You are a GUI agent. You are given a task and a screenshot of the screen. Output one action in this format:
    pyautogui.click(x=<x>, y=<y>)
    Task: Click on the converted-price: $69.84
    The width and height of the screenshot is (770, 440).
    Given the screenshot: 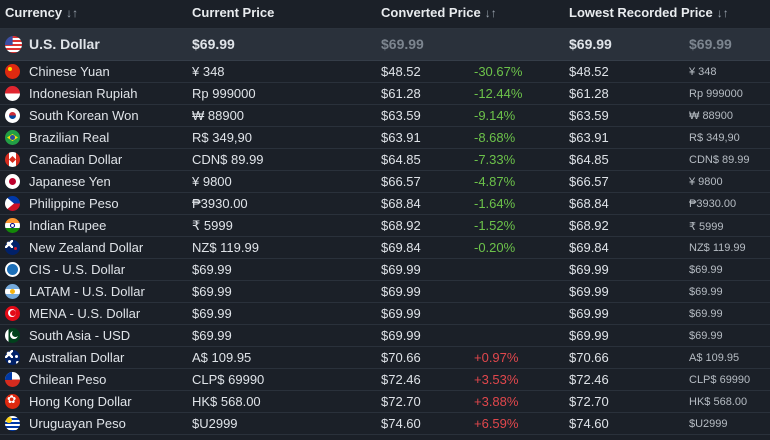 What is the action you would take?
    pyautogui.click(x=401, y=247)
    